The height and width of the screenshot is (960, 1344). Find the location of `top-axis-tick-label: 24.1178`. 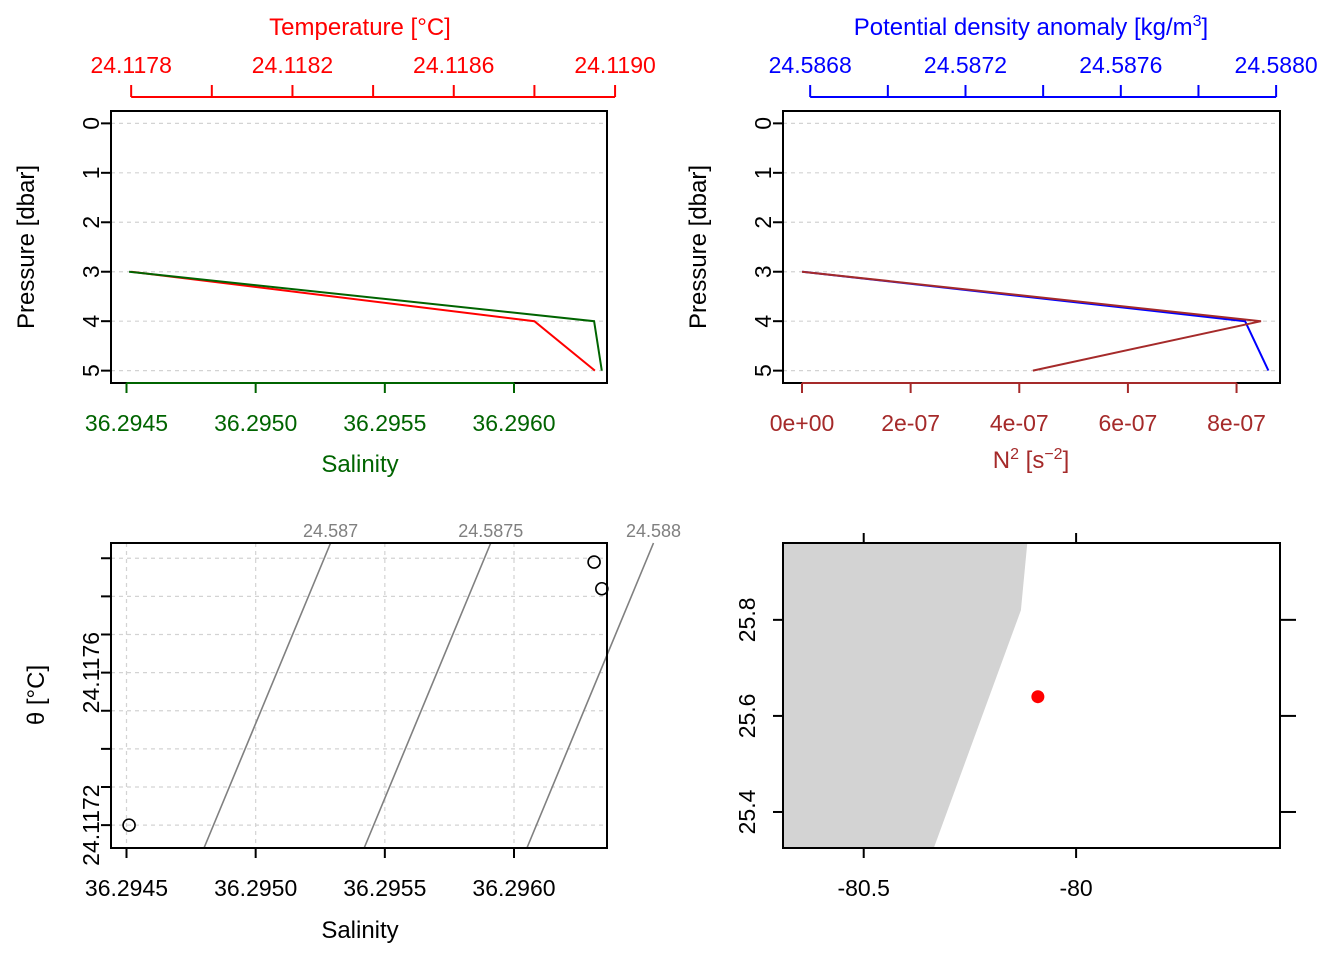

top-axis-tick-label: 24.1178 is located at coordinates (130, 65).